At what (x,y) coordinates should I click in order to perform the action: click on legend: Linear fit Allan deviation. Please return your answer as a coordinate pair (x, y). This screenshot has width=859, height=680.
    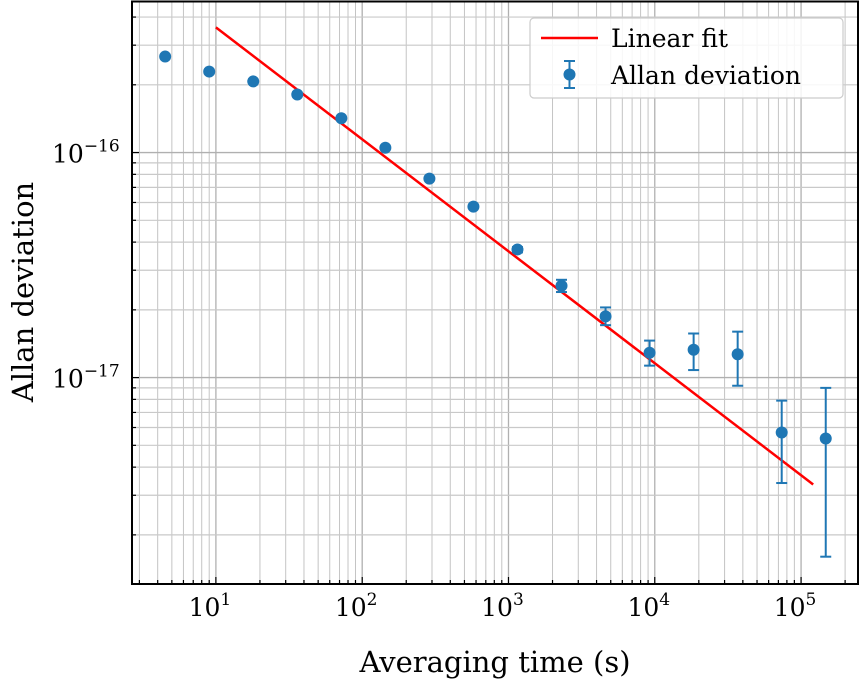
    Looking at the image, I should click on (686, 58).